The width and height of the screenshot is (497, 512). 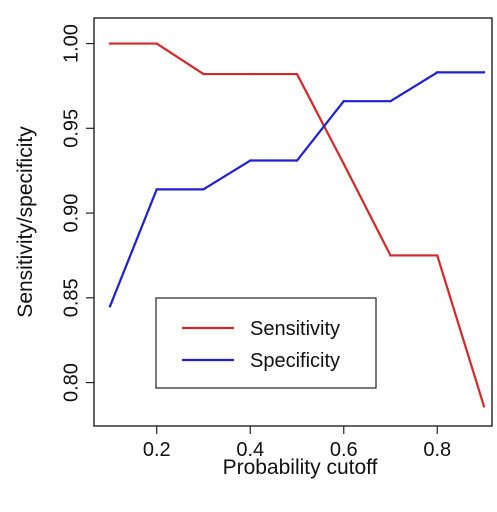 I want to click on legend: Sensitivity Specificity, so click(x=266, y=343).